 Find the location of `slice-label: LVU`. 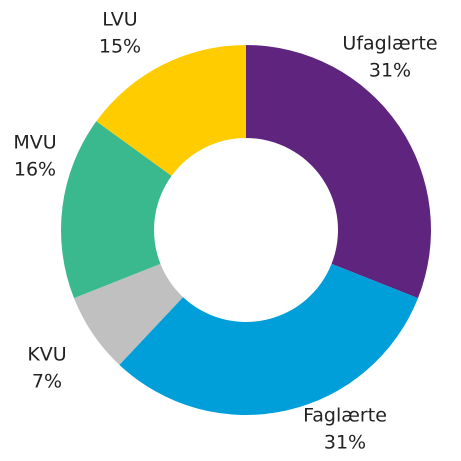

slice-label: LVU is located at coordinates (119, 20).